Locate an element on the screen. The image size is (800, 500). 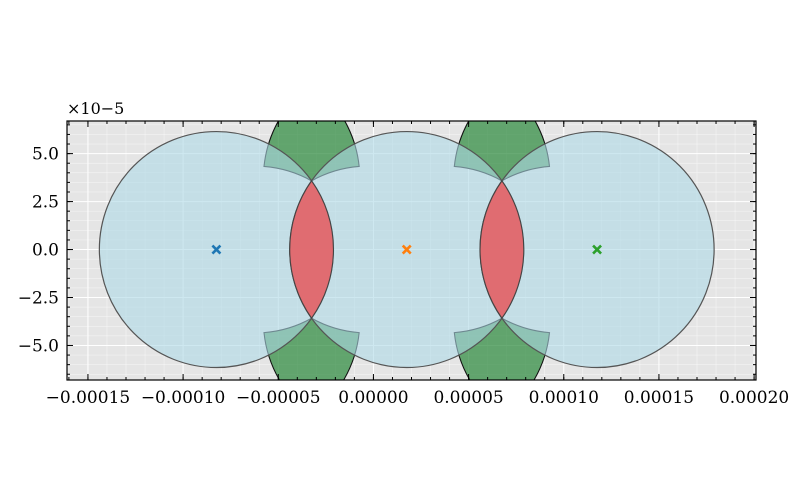
y-tick-label: −2.5 is located at coordinates (38, 299).